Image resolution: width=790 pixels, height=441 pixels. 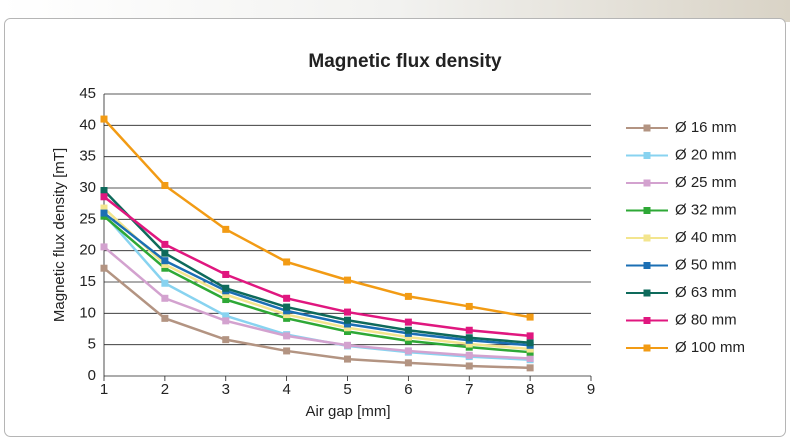 I want to click on y-tick-label: 45, so click(x=87, y=93).